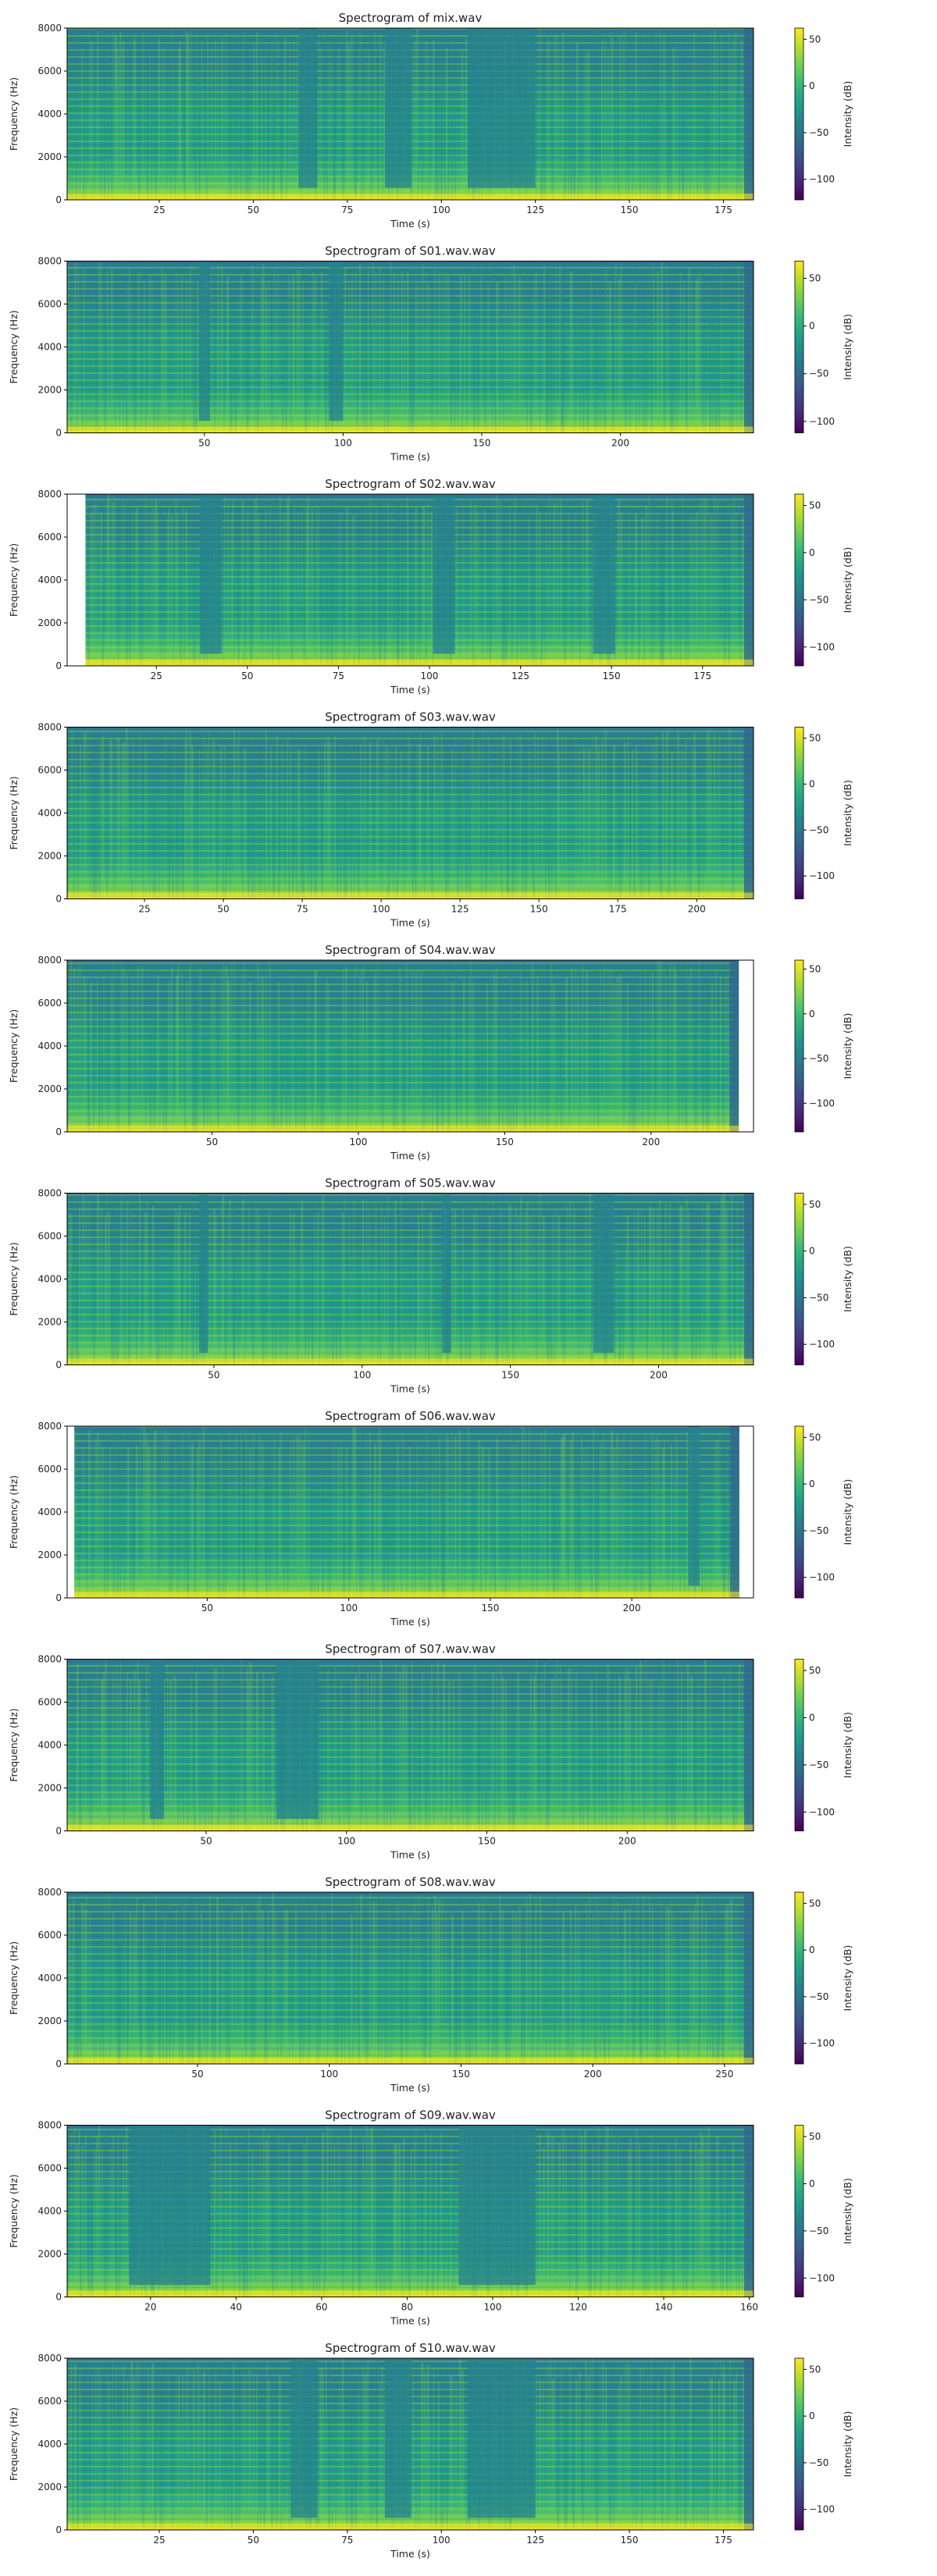 Image resolution: width=937 pixels, height=2576 pixels. Describe the element at coordinates (410, 251) in the screenshot. I see `chart-title: Spectrogram of S01.wav.wav` at that location.